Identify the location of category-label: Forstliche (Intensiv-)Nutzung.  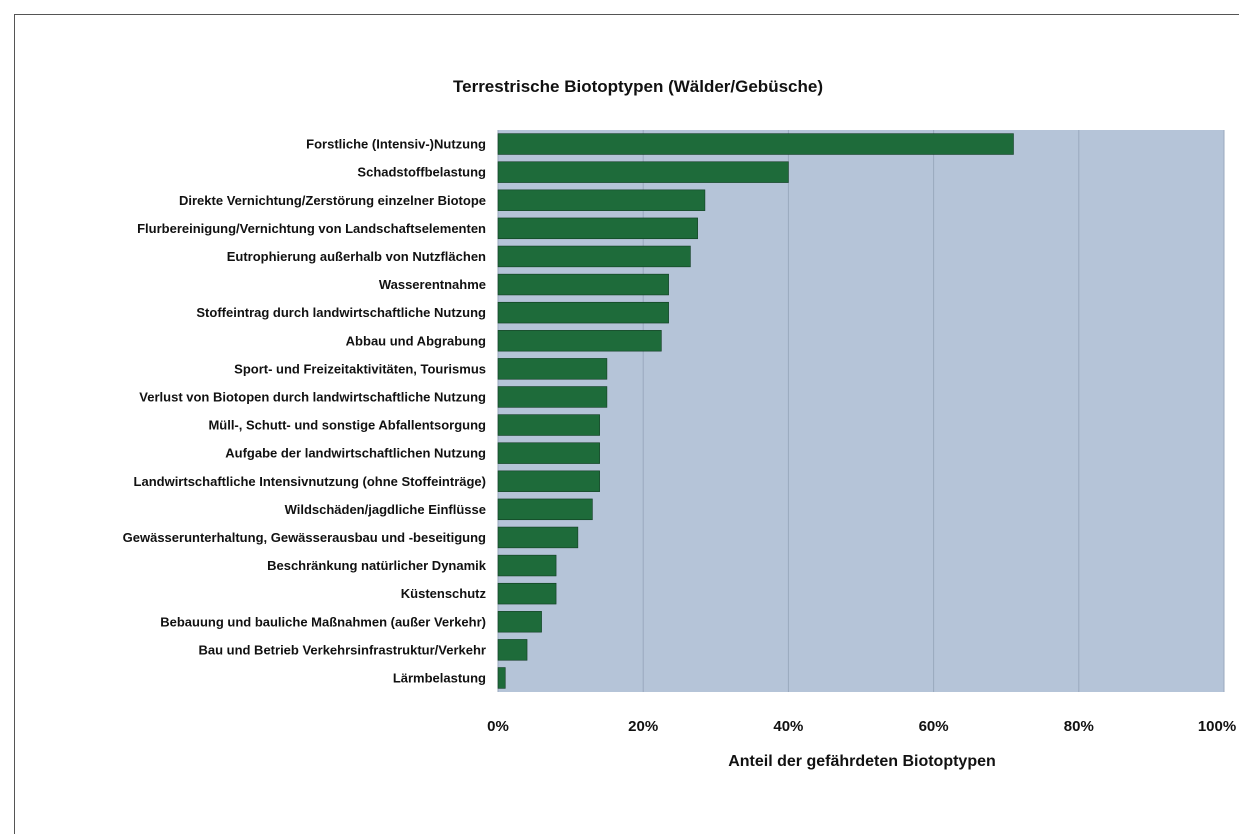
(396, 144).